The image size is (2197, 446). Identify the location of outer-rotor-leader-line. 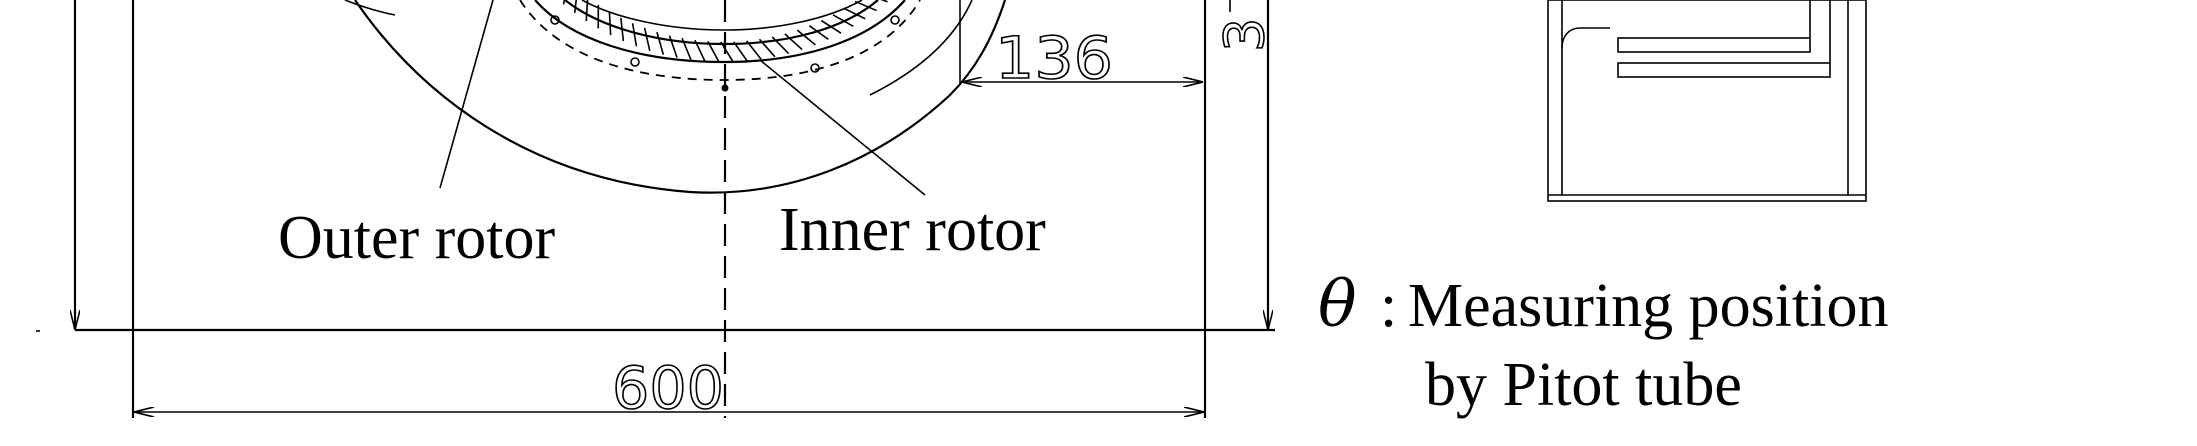
(466, 94).